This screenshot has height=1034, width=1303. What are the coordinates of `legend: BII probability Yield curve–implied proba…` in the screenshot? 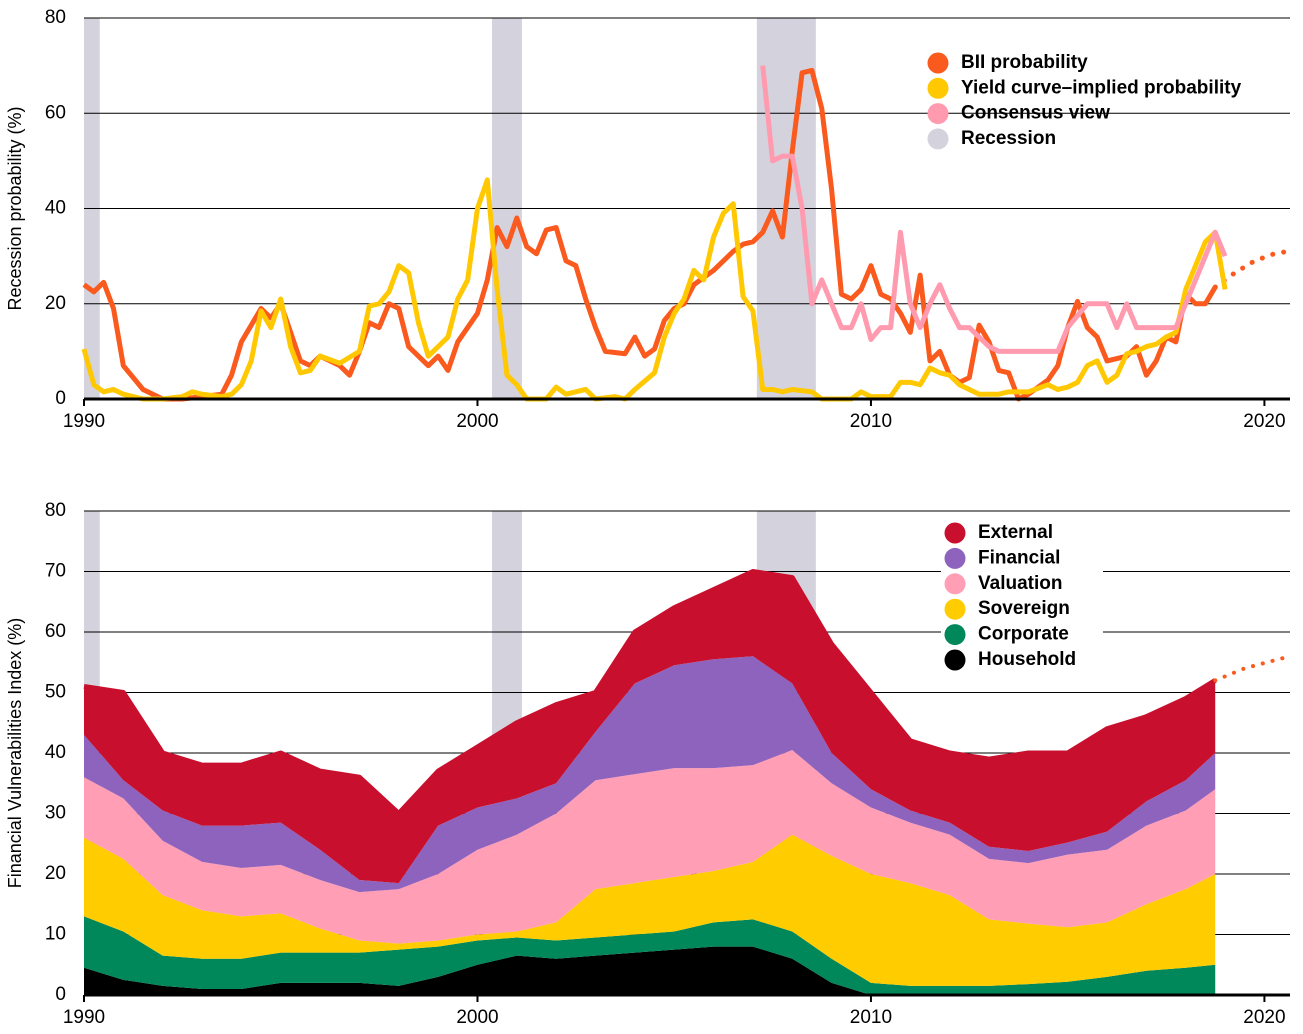 It's located at (1084, 101).